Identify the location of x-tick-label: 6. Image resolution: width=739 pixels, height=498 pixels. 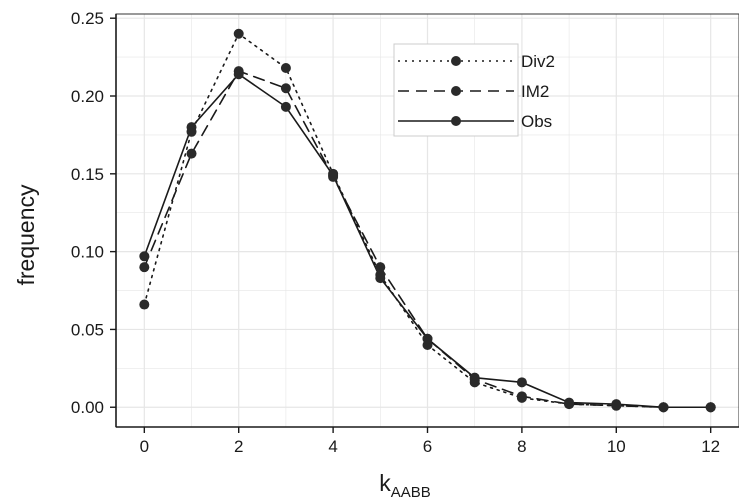
(427, 446).